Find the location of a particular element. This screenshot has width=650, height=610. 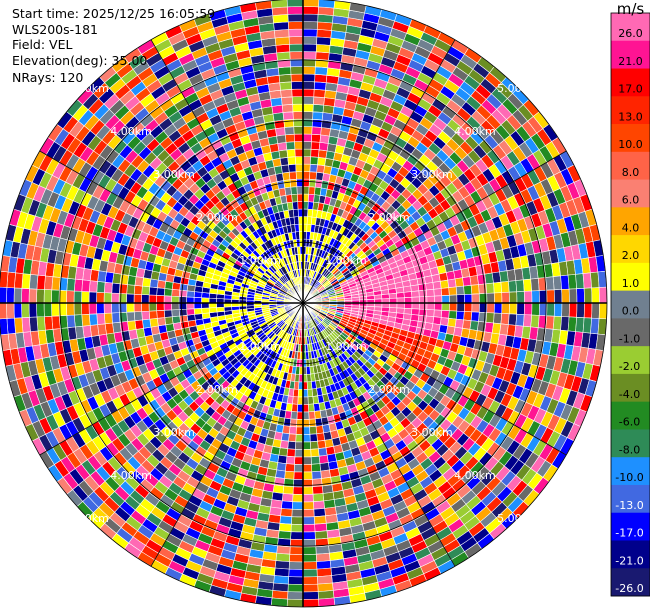

colorbar-tick-label: 10.0 is located at coordinates (630, 144).